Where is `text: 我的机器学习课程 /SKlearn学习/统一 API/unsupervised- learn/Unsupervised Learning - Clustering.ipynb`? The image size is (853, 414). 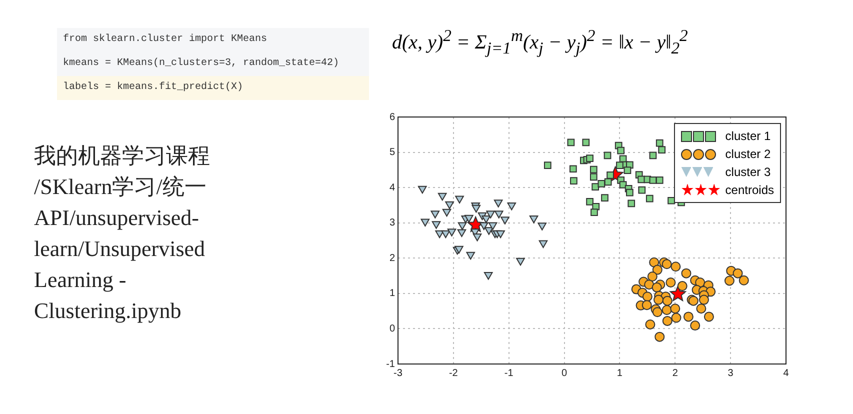
text: 我的机器学习课程 /SKlearn学习/统一 API/unsupervised- learn/Unsupervised Learning - Clustering.ipynb is located at coordinates (122, 233).